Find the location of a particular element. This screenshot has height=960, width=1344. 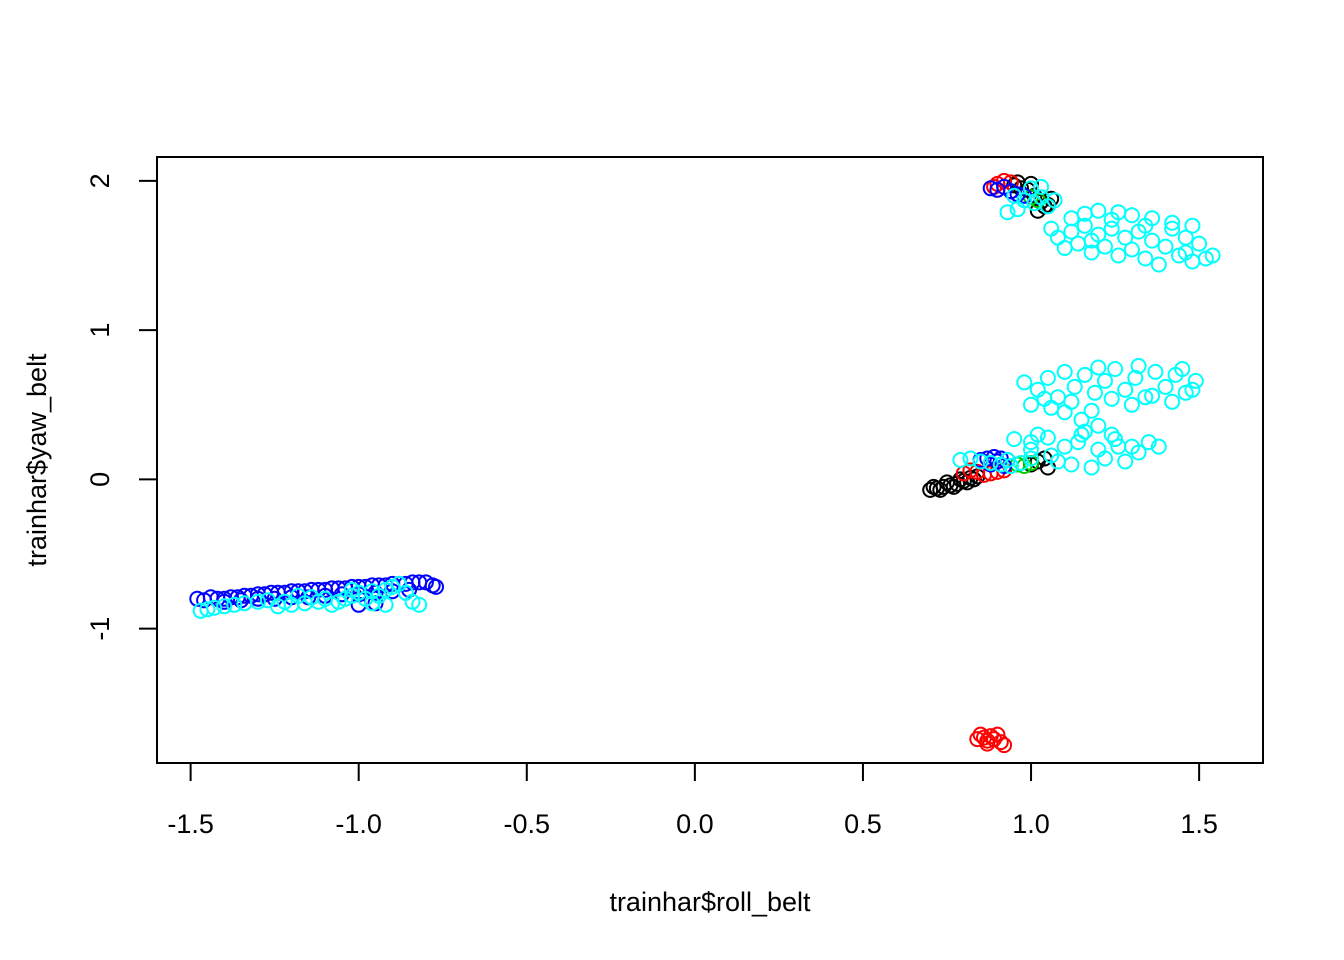

y-tick-label: 1 is located at coordinates (100, 330).